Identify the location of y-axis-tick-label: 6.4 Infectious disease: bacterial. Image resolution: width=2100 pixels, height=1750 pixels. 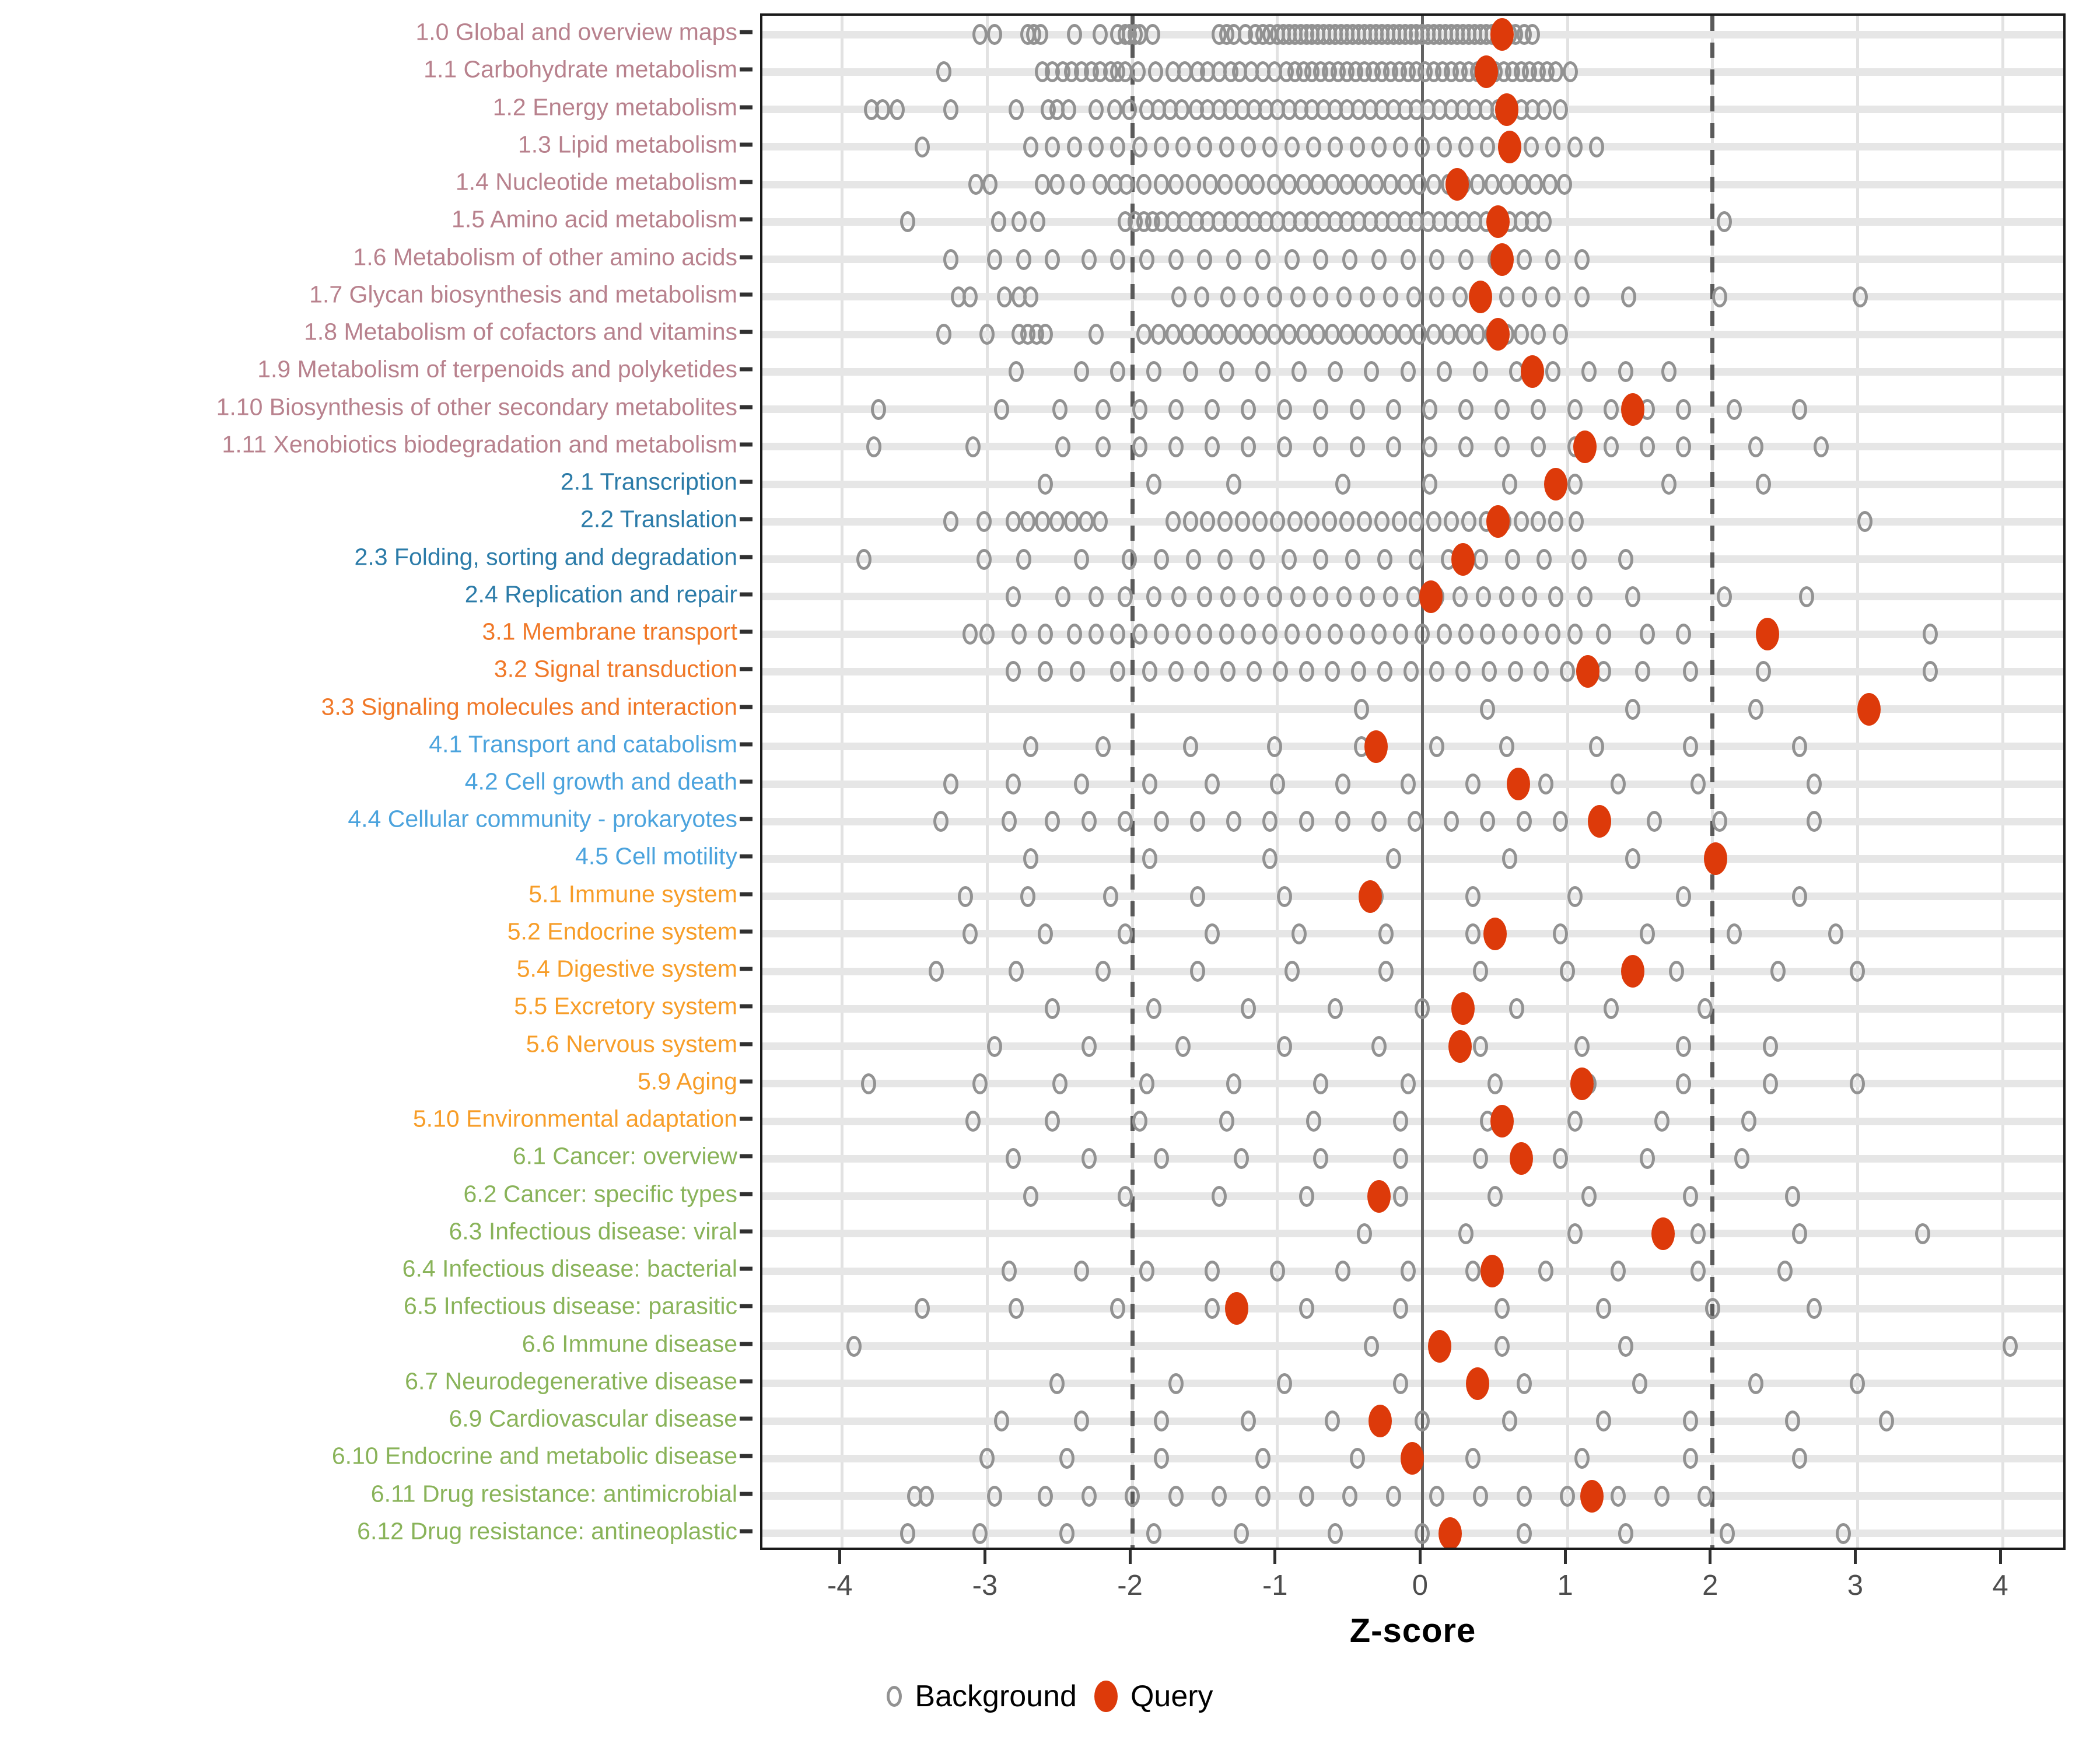
(569, 1268).